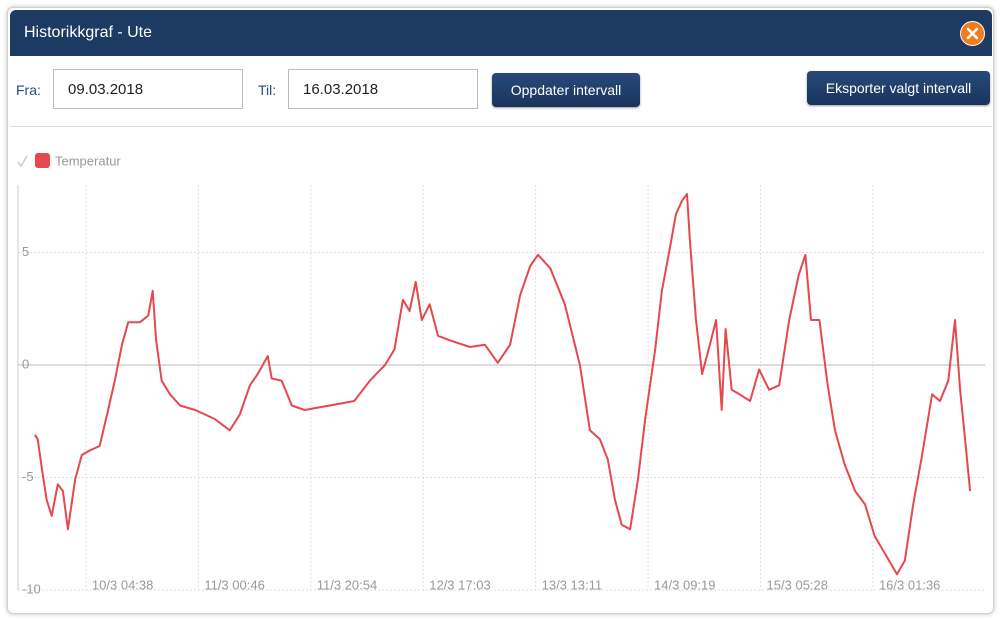  I want to click on x-tick-label: 14/3 09:19, so click(684, 584).